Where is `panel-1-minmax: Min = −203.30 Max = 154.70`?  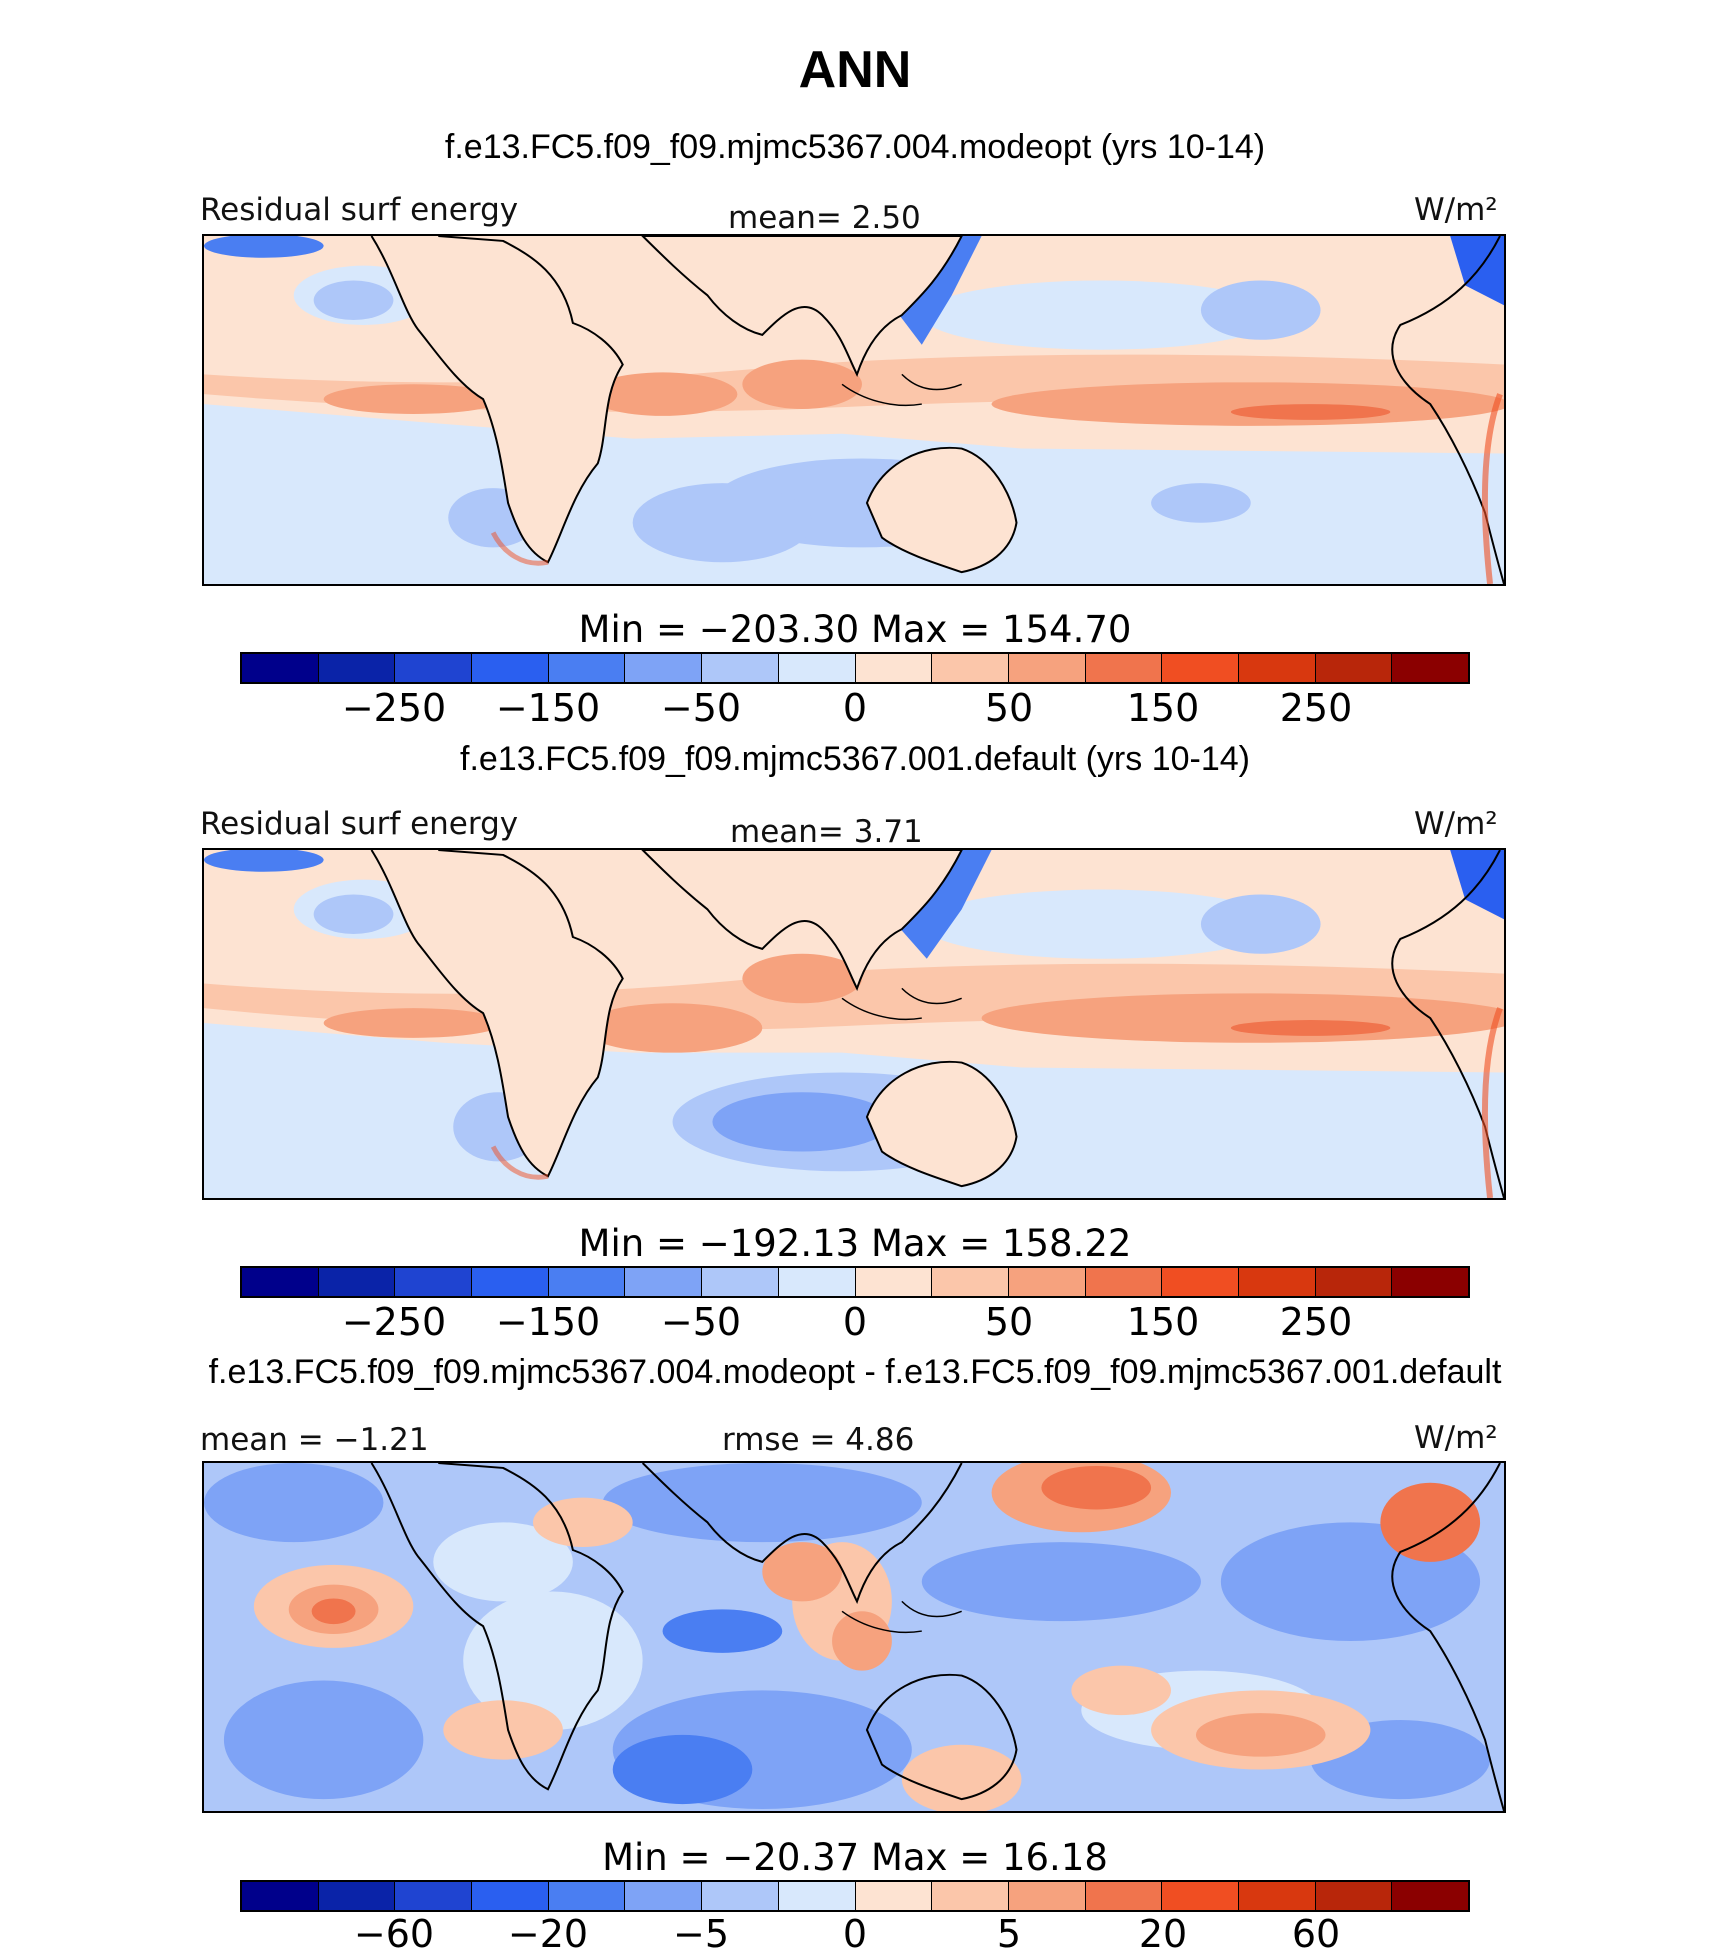
panel-1-minmax: Min = −203.30 Max = 154.70 is located at coordinates (855, 629).